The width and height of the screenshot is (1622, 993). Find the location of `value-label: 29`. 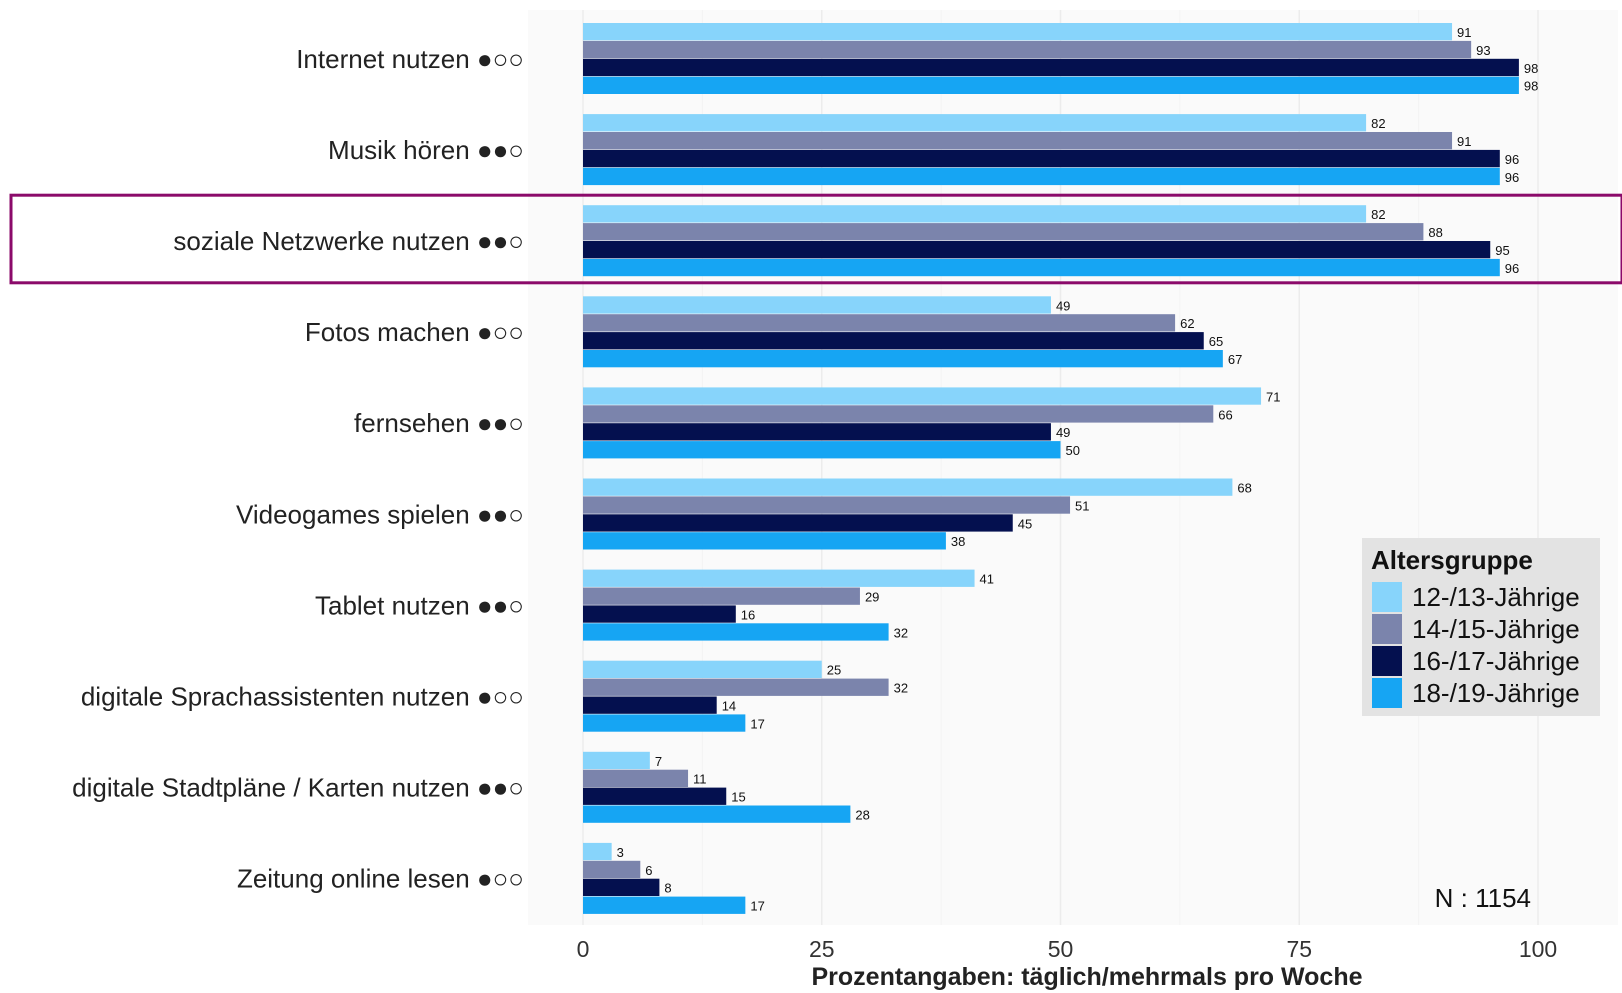

value-label: 29 is located at coordinates (872, 596).